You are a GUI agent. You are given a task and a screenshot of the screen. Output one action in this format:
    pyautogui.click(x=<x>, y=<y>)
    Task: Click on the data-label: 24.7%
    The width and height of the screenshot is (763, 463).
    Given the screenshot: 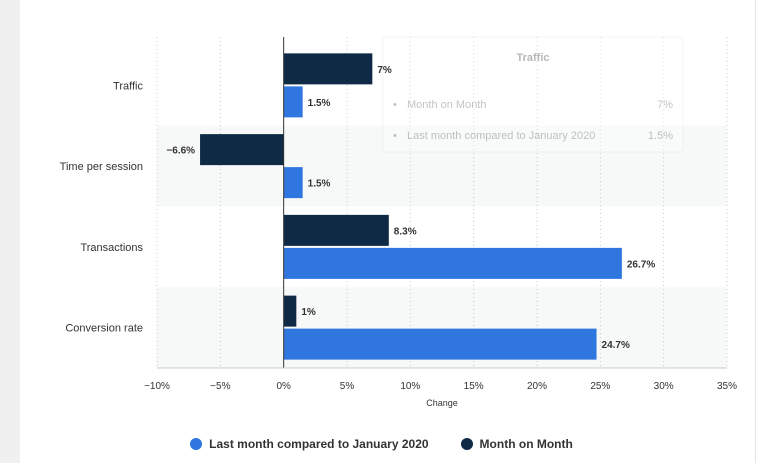 What is the action you would take?
    pyautogui.click(x=616, y=345)
    